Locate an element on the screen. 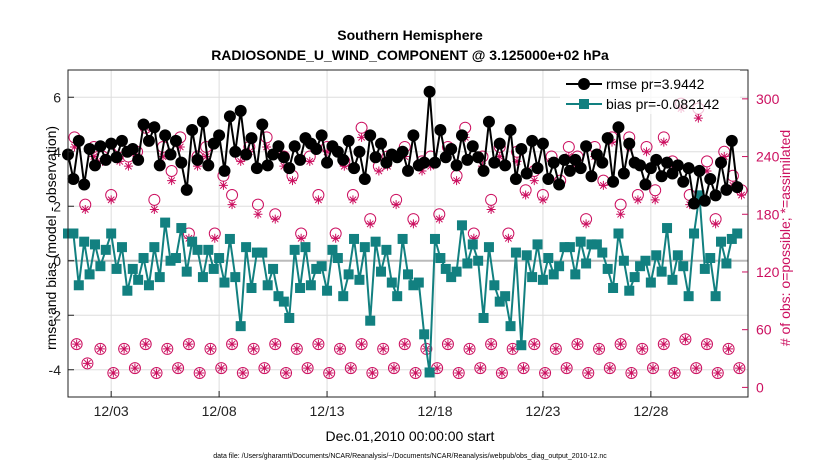  y2-tick-label: 300 is located at coordinates (768, 99).